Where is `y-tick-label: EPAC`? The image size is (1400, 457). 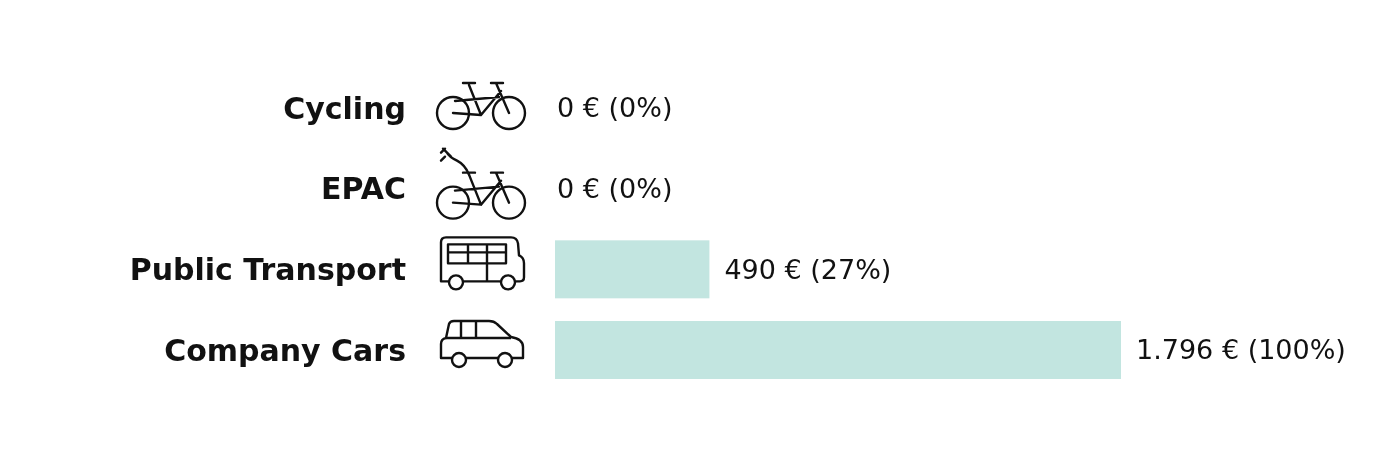 y-tick-label: EPAC is located at coordinates (363, 189).